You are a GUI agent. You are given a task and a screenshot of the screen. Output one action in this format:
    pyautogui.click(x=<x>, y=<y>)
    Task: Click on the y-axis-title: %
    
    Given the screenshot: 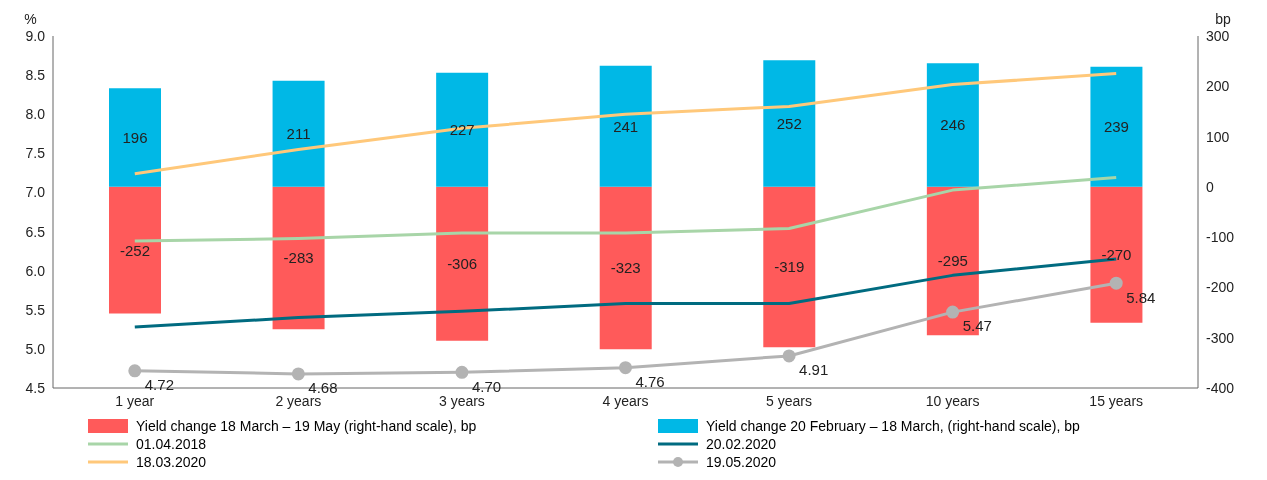 What is the action you would take?
    pyautogui.click(x=30, y=19)
    